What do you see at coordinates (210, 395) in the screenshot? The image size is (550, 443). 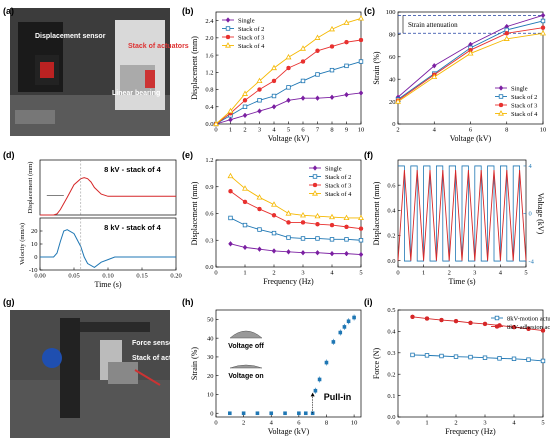 I see `y-tick-label: 10` at bounding box center [210, 395].